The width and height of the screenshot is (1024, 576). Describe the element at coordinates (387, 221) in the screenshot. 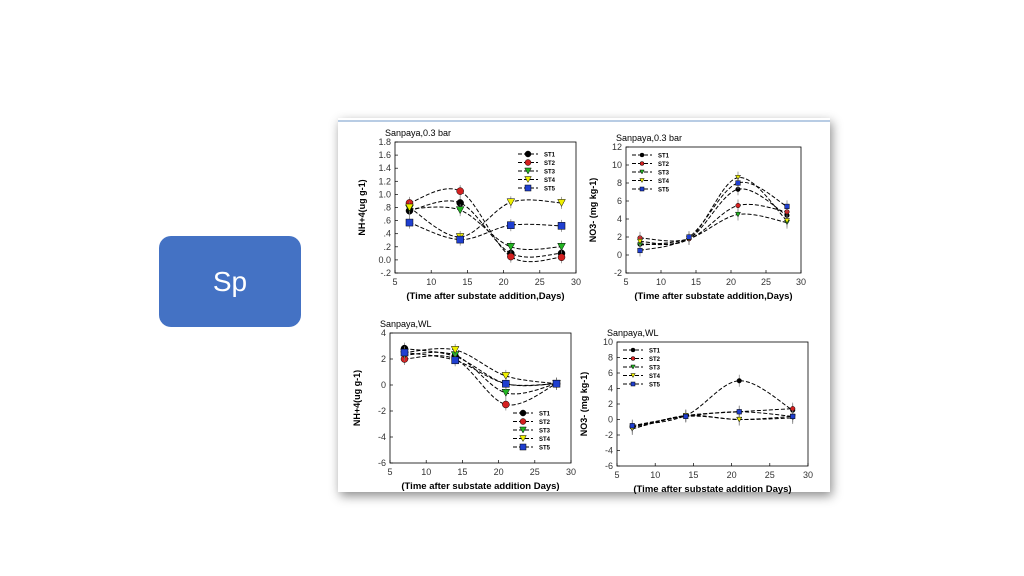

I see `y-tick-label: .6` at that location.